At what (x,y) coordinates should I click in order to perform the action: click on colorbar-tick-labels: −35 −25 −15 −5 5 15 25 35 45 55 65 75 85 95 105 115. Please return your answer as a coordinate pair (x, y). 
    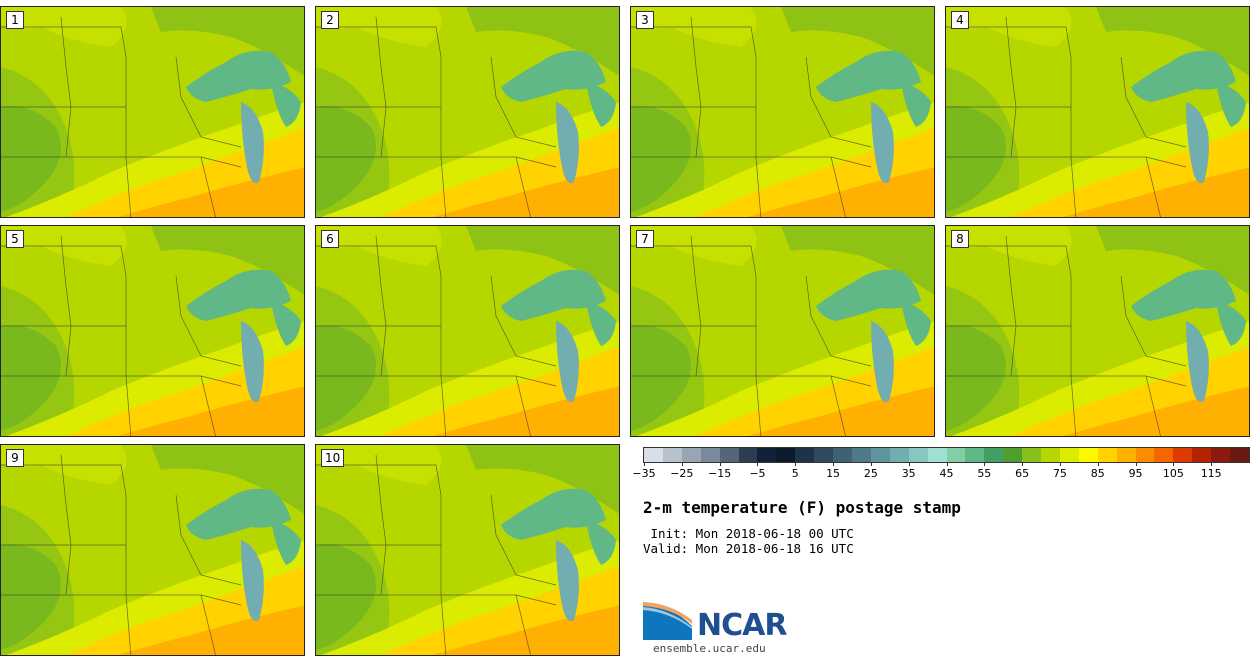
    Looking at the image, I should click on (940, 472).